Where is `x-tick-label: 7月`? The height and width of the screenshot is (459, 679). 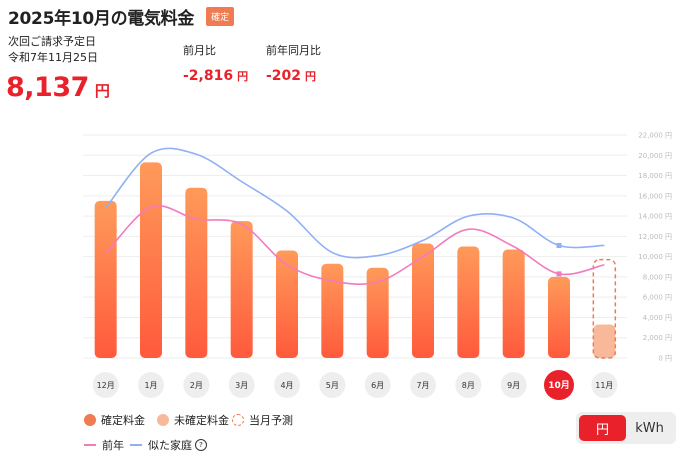 x-tick-label: 7月 is located at coordinates (422, 385).